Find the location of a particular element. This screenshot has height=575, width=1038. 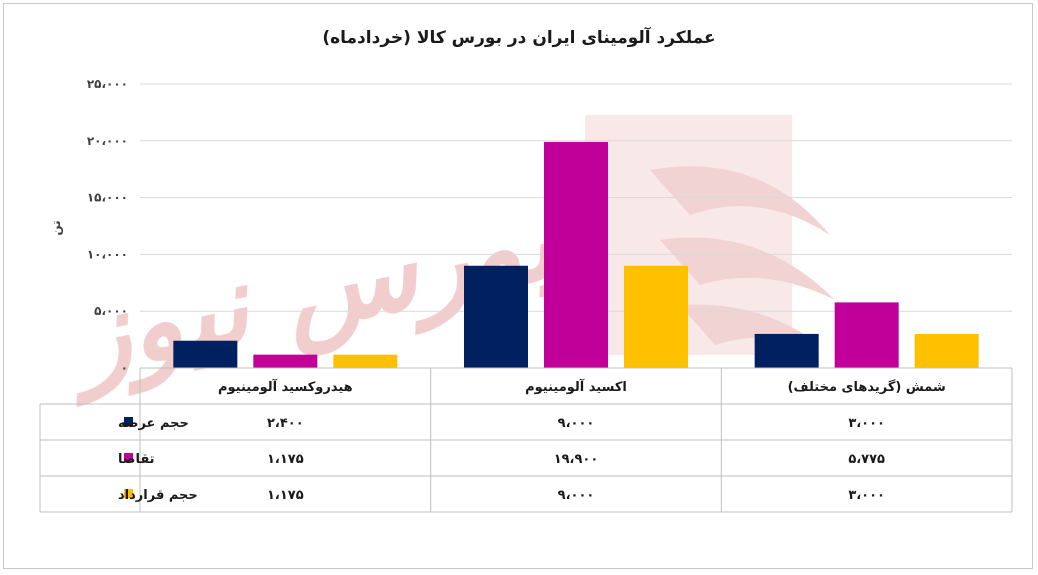

category-label: هیدروکسید آلومینیوم is located at coordinates (285, 386).